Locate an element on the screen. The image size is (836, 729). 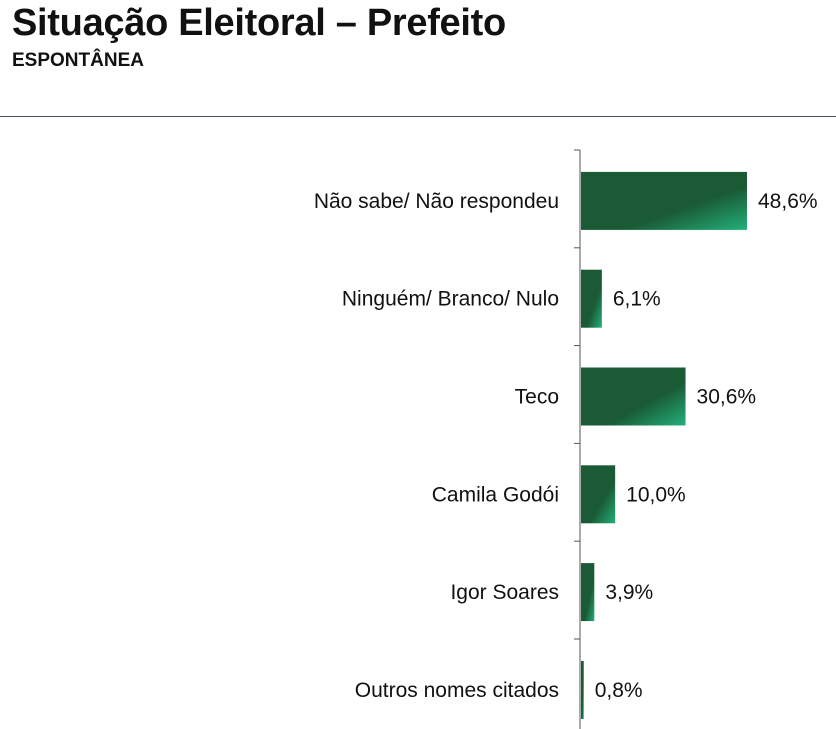
category-label: Ninguém/ Branco/ Nulo is located at coordinates (450, 299).